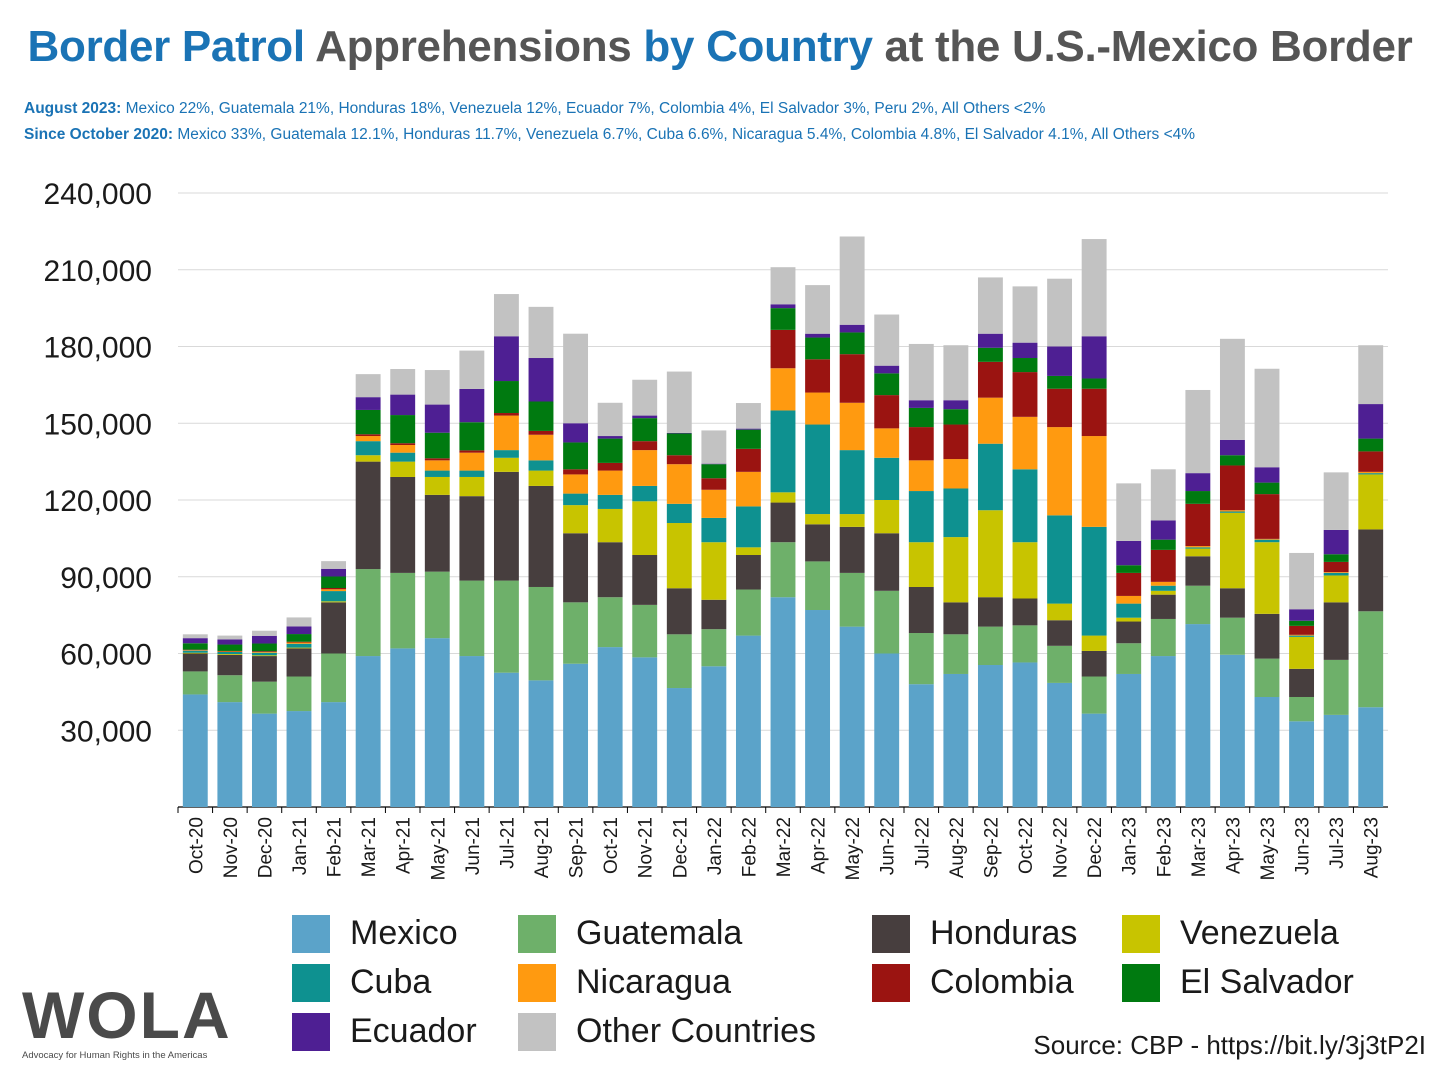 This screenshot has width=1440, height=1080. Describe the element at coordinates (646, 847) in the screenshot. I see `x-tick-label: Nov-21` at that location.